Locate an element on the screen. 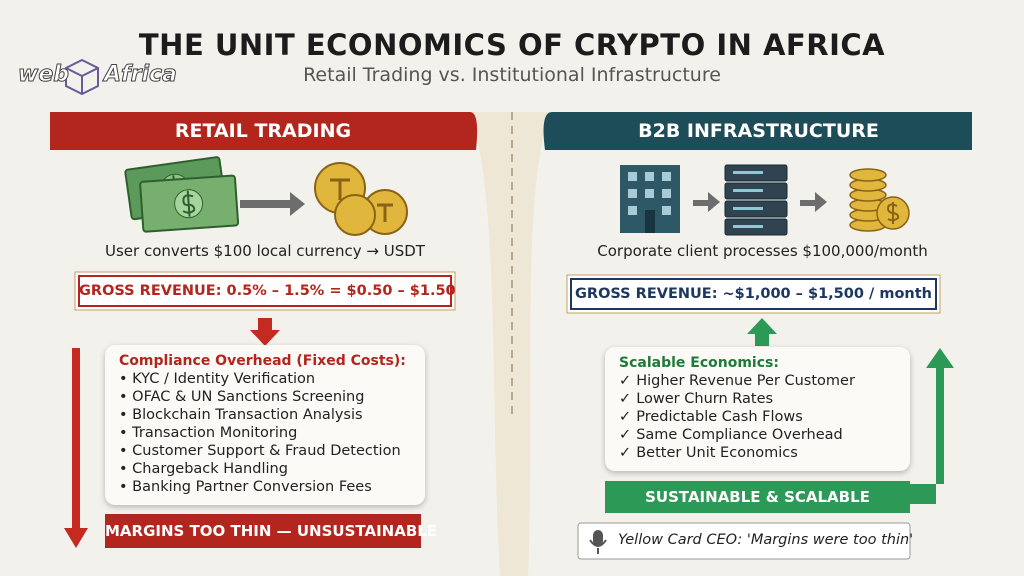  box-title: Scalable Economics: is located at coordinates (699, 363).